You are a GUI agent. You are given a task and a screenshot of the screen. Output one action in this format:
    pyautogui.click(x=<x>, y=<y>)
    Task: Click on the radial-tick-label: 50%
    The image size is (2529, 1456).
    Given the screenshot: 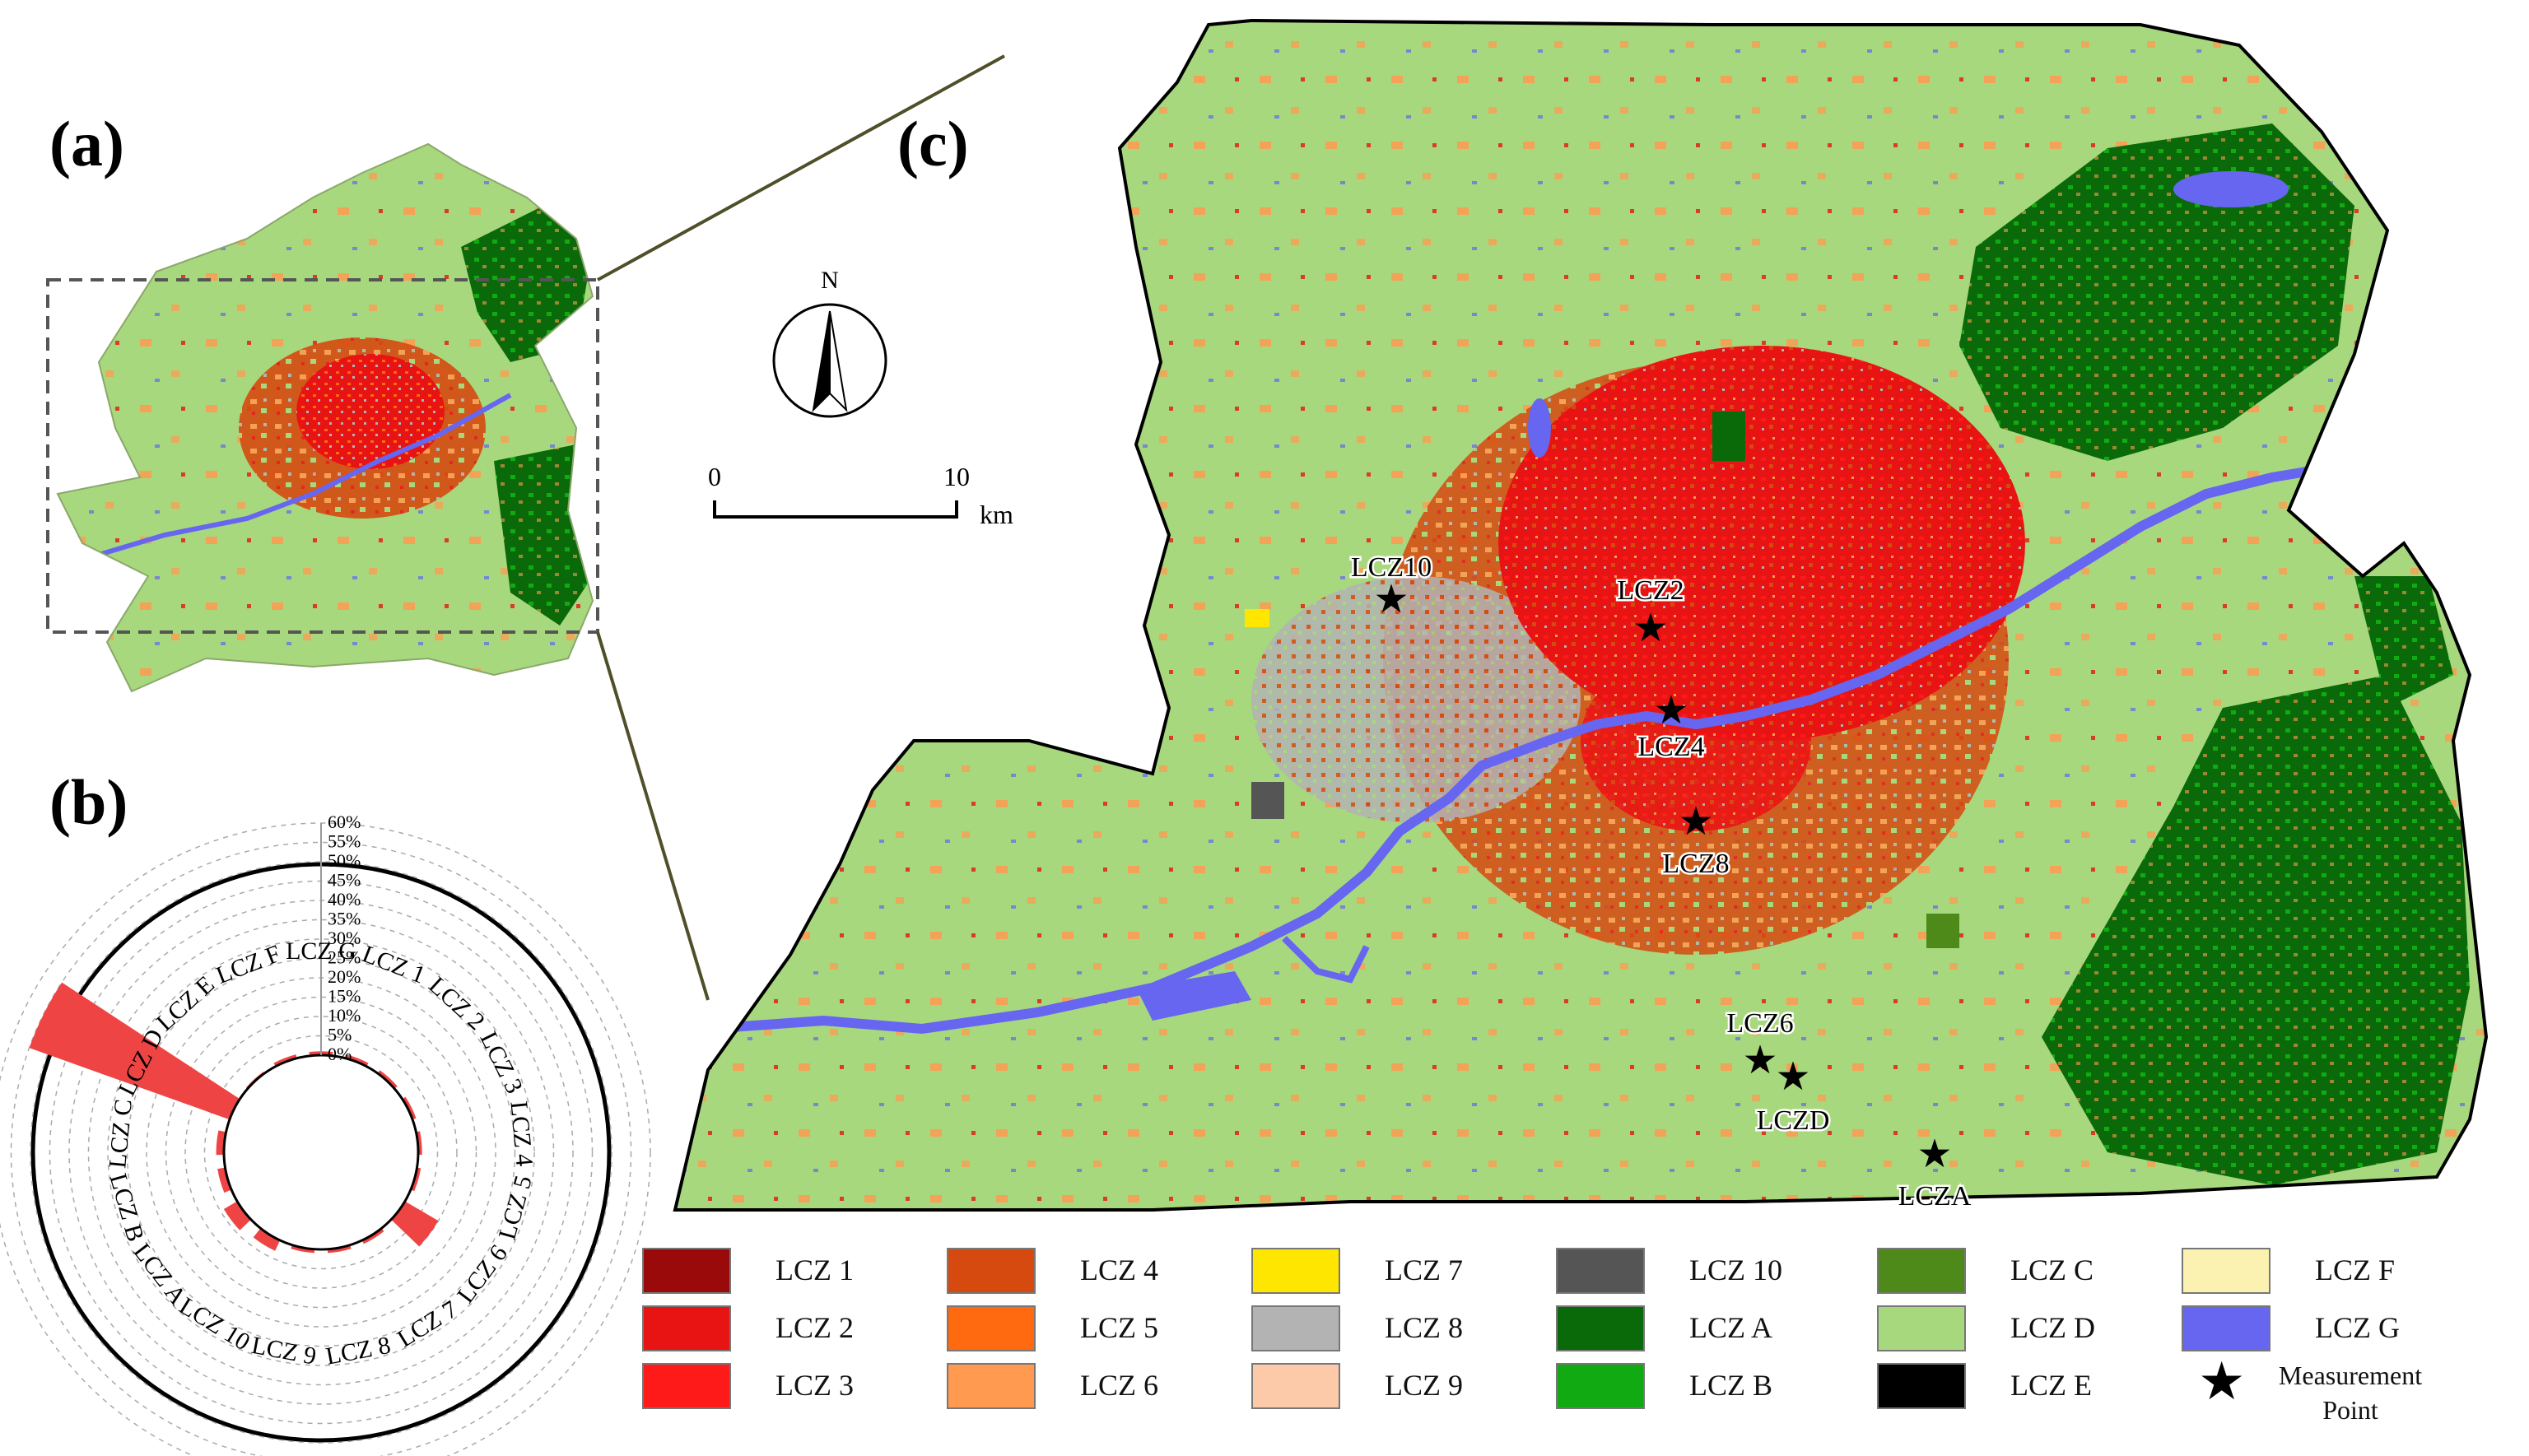 What is the action you would take?
    pyautogui.click(x=344, y=860)
    